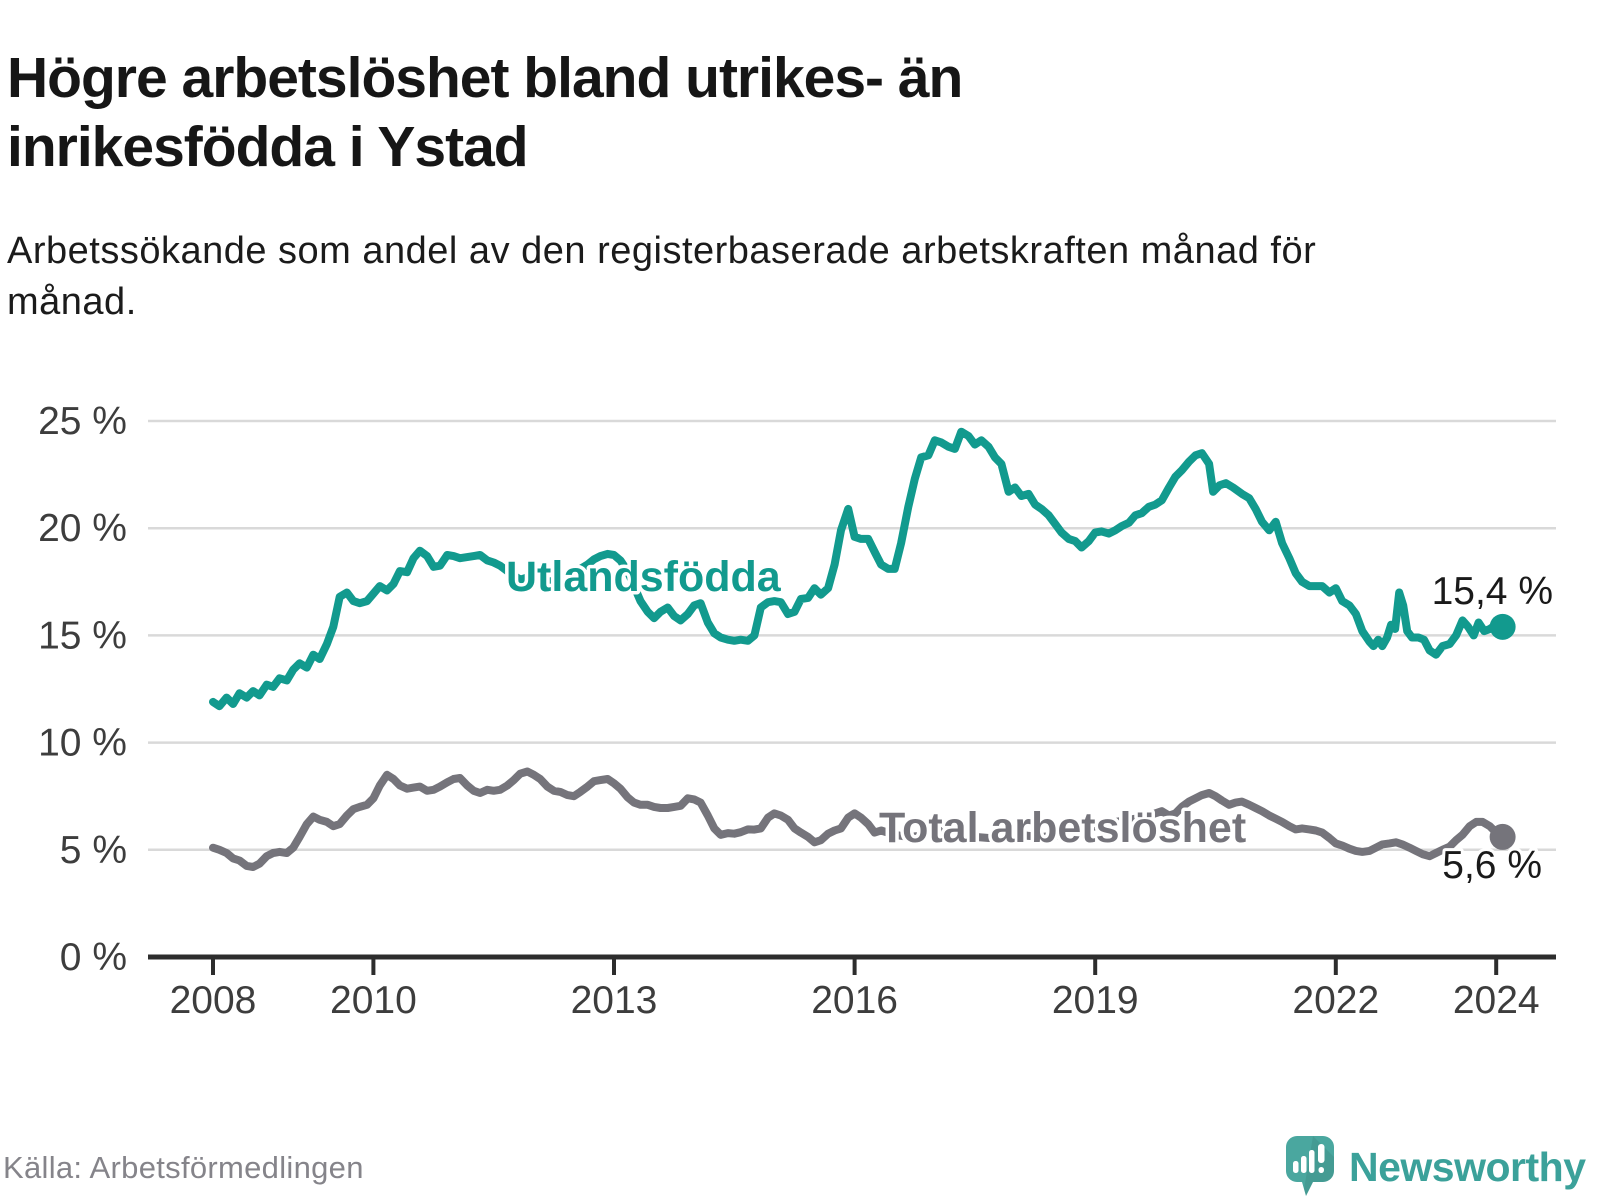 Image resolution: width=1600 pixels, height=1200 pixels. What do you see at coordinates (1492, 865) in the screenshot?
I see `value-annotation-total-arbetsloshet: 5,6 %` at bounding box center [1492, 865].